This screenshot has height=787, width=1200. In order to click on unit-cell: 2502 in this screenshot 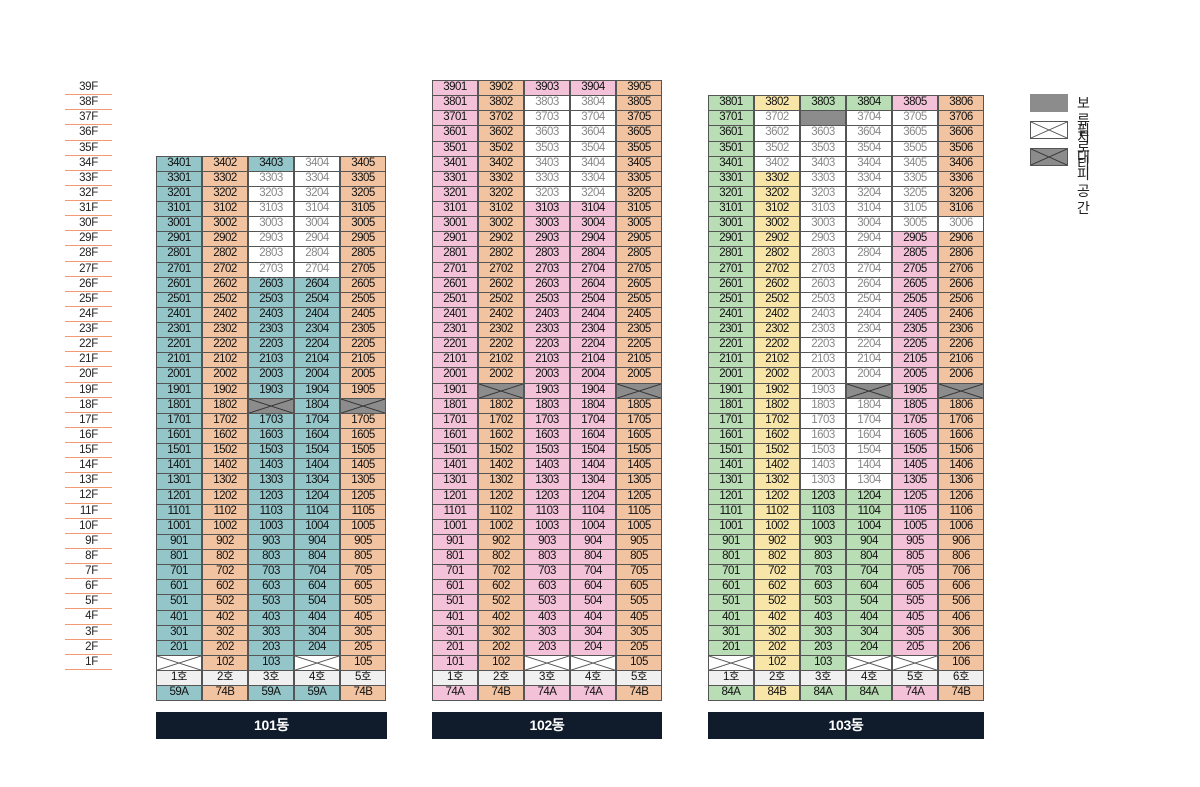, I will do `click(501, 299)`.